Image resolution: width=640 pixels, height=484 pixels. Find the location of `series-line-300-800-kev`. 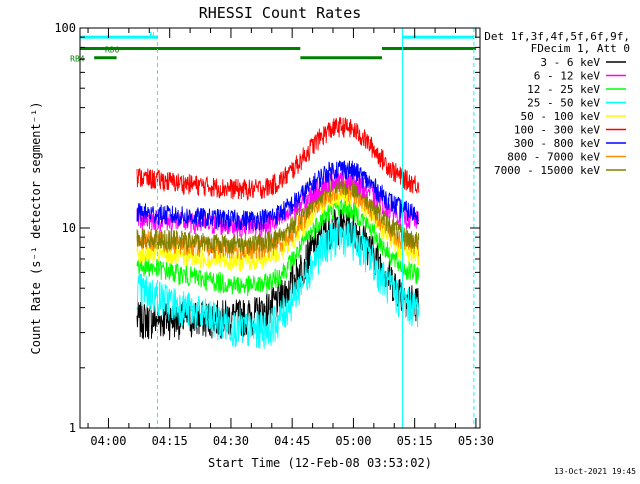

series-line-300-800-kev is located at coordinates (278, 195).